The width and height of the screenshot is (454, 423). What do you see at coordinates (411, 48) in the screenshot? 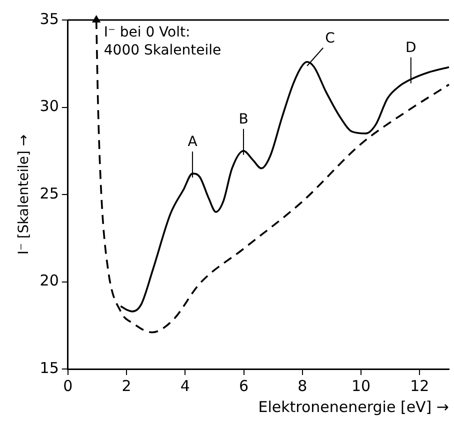
I see `annotation: D` at bounding box center [411, 48].